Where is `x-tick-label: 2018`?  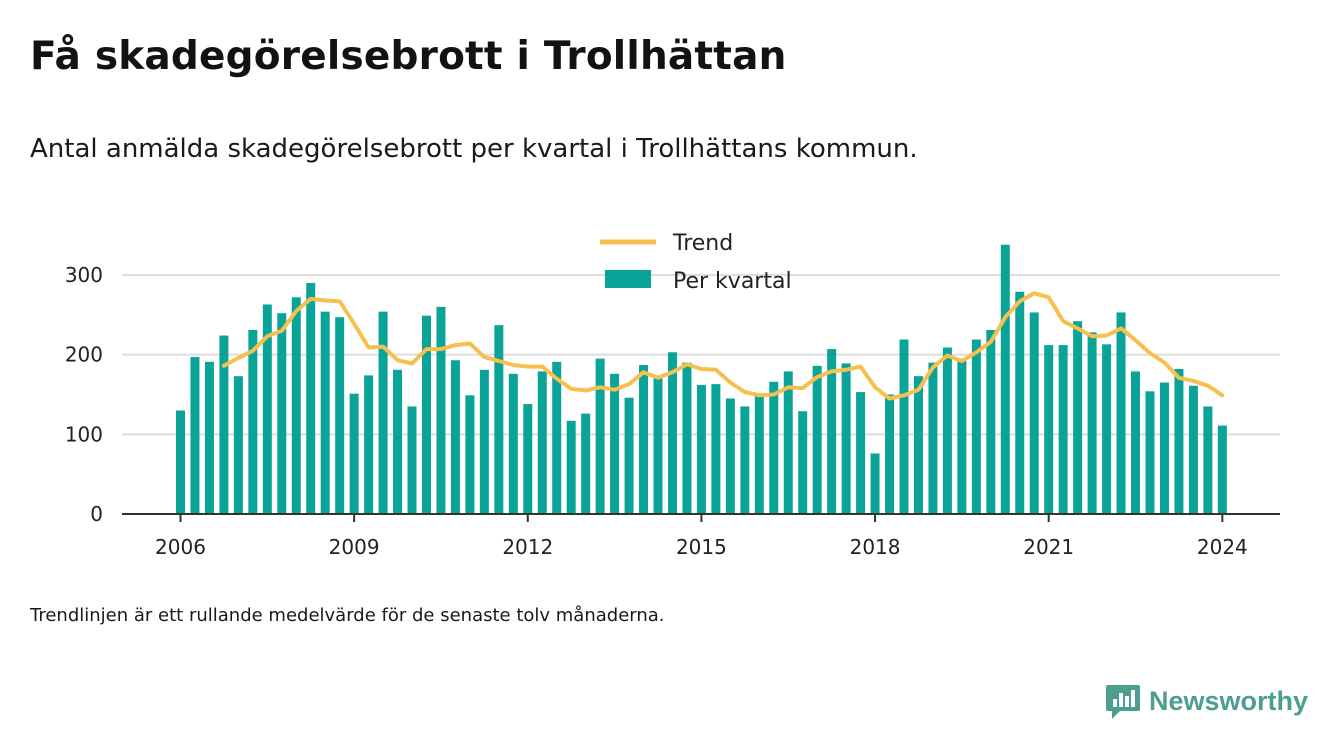
x-tick-label: 2018 is located at coordinates (875, 547).